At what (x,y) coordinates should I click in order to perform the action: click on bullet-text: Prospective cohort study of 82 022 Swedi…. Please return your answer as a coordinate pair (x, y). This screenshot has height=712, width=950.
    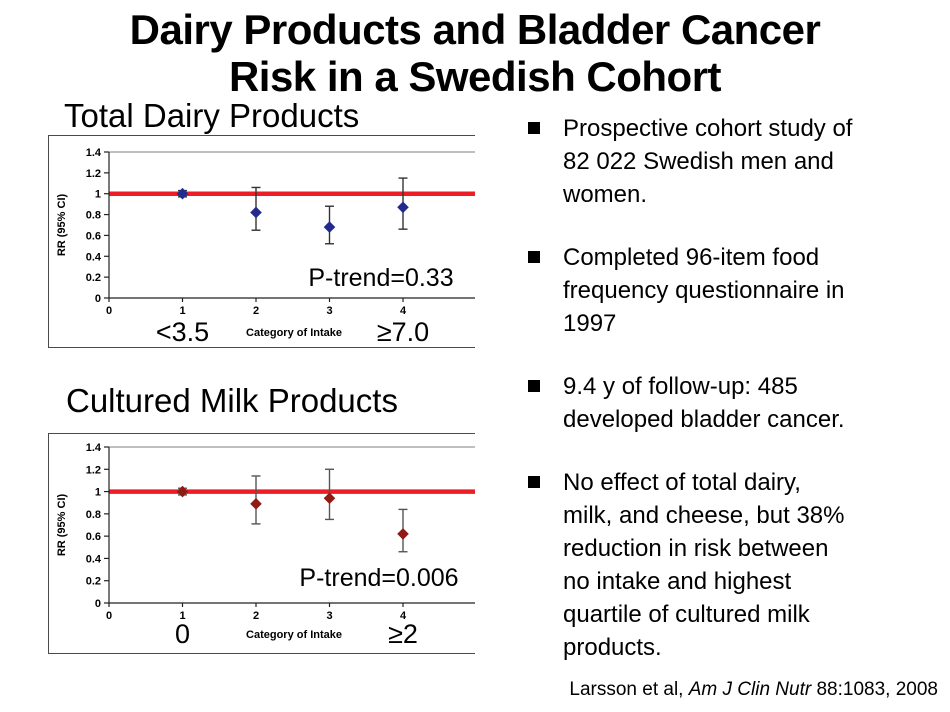
    Looking at the image, I should click on (708, 161).